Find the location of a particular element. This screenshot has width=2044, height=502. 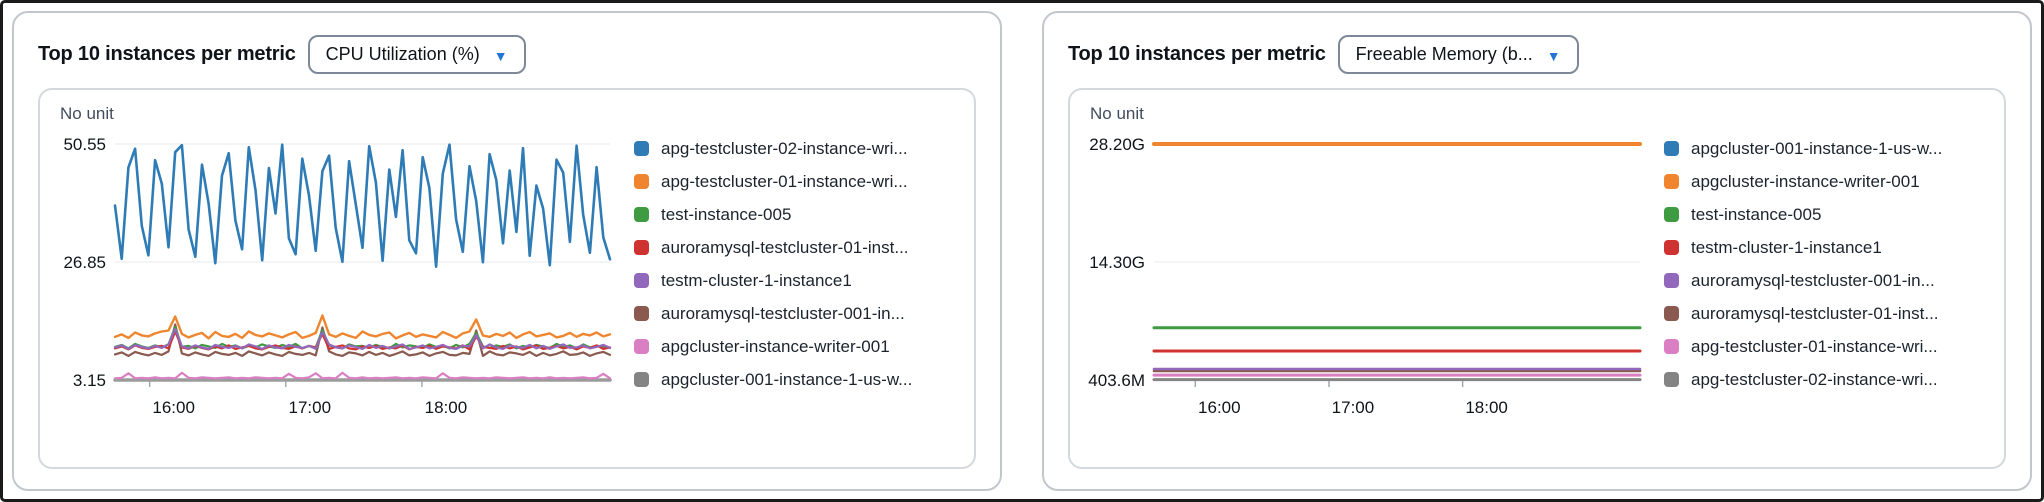

y-axis-tick-label: 14.30G is located at coordinates (1117, 262).